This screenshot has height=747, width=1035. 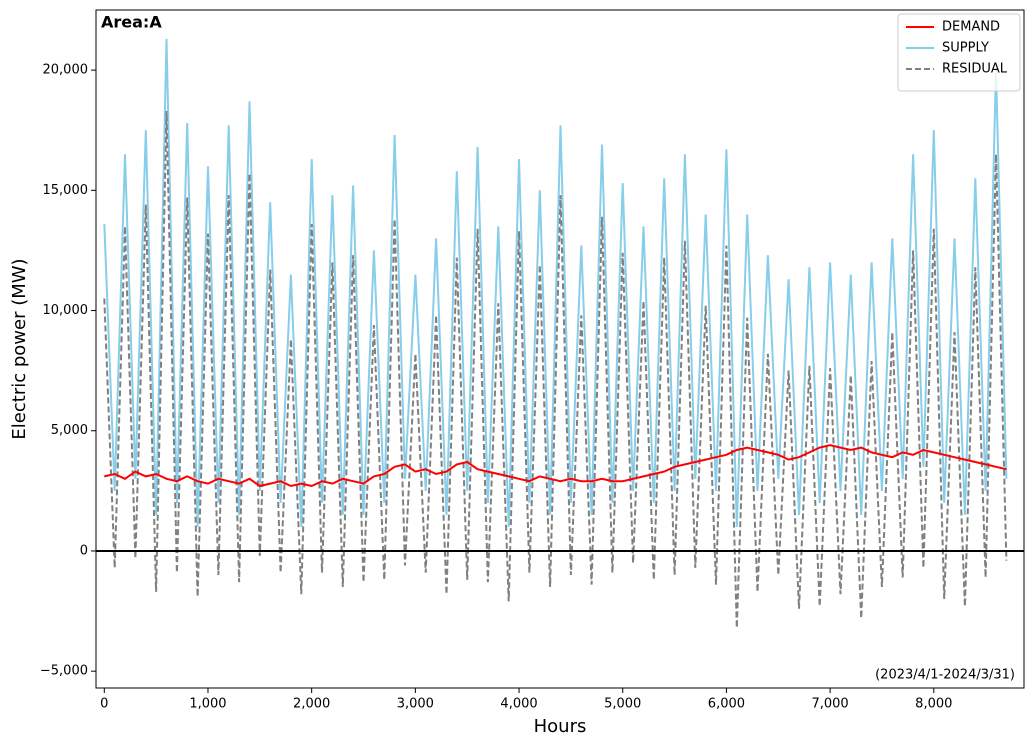 What do you see at coordinates (555, 466) in the screenshot?
I see `series-line` at bounding box center [555, 466].